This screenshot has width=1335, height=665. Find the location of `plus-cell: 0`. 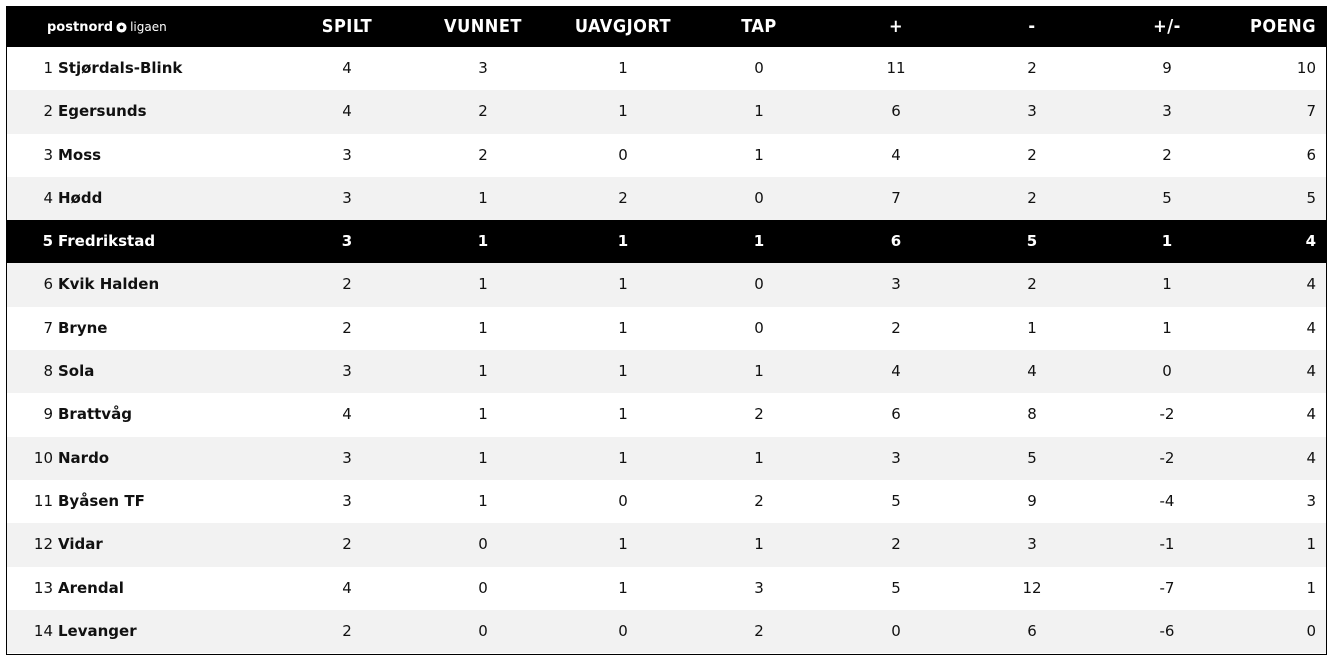

plus-cell: 0 is located at coordinates (896, 630).